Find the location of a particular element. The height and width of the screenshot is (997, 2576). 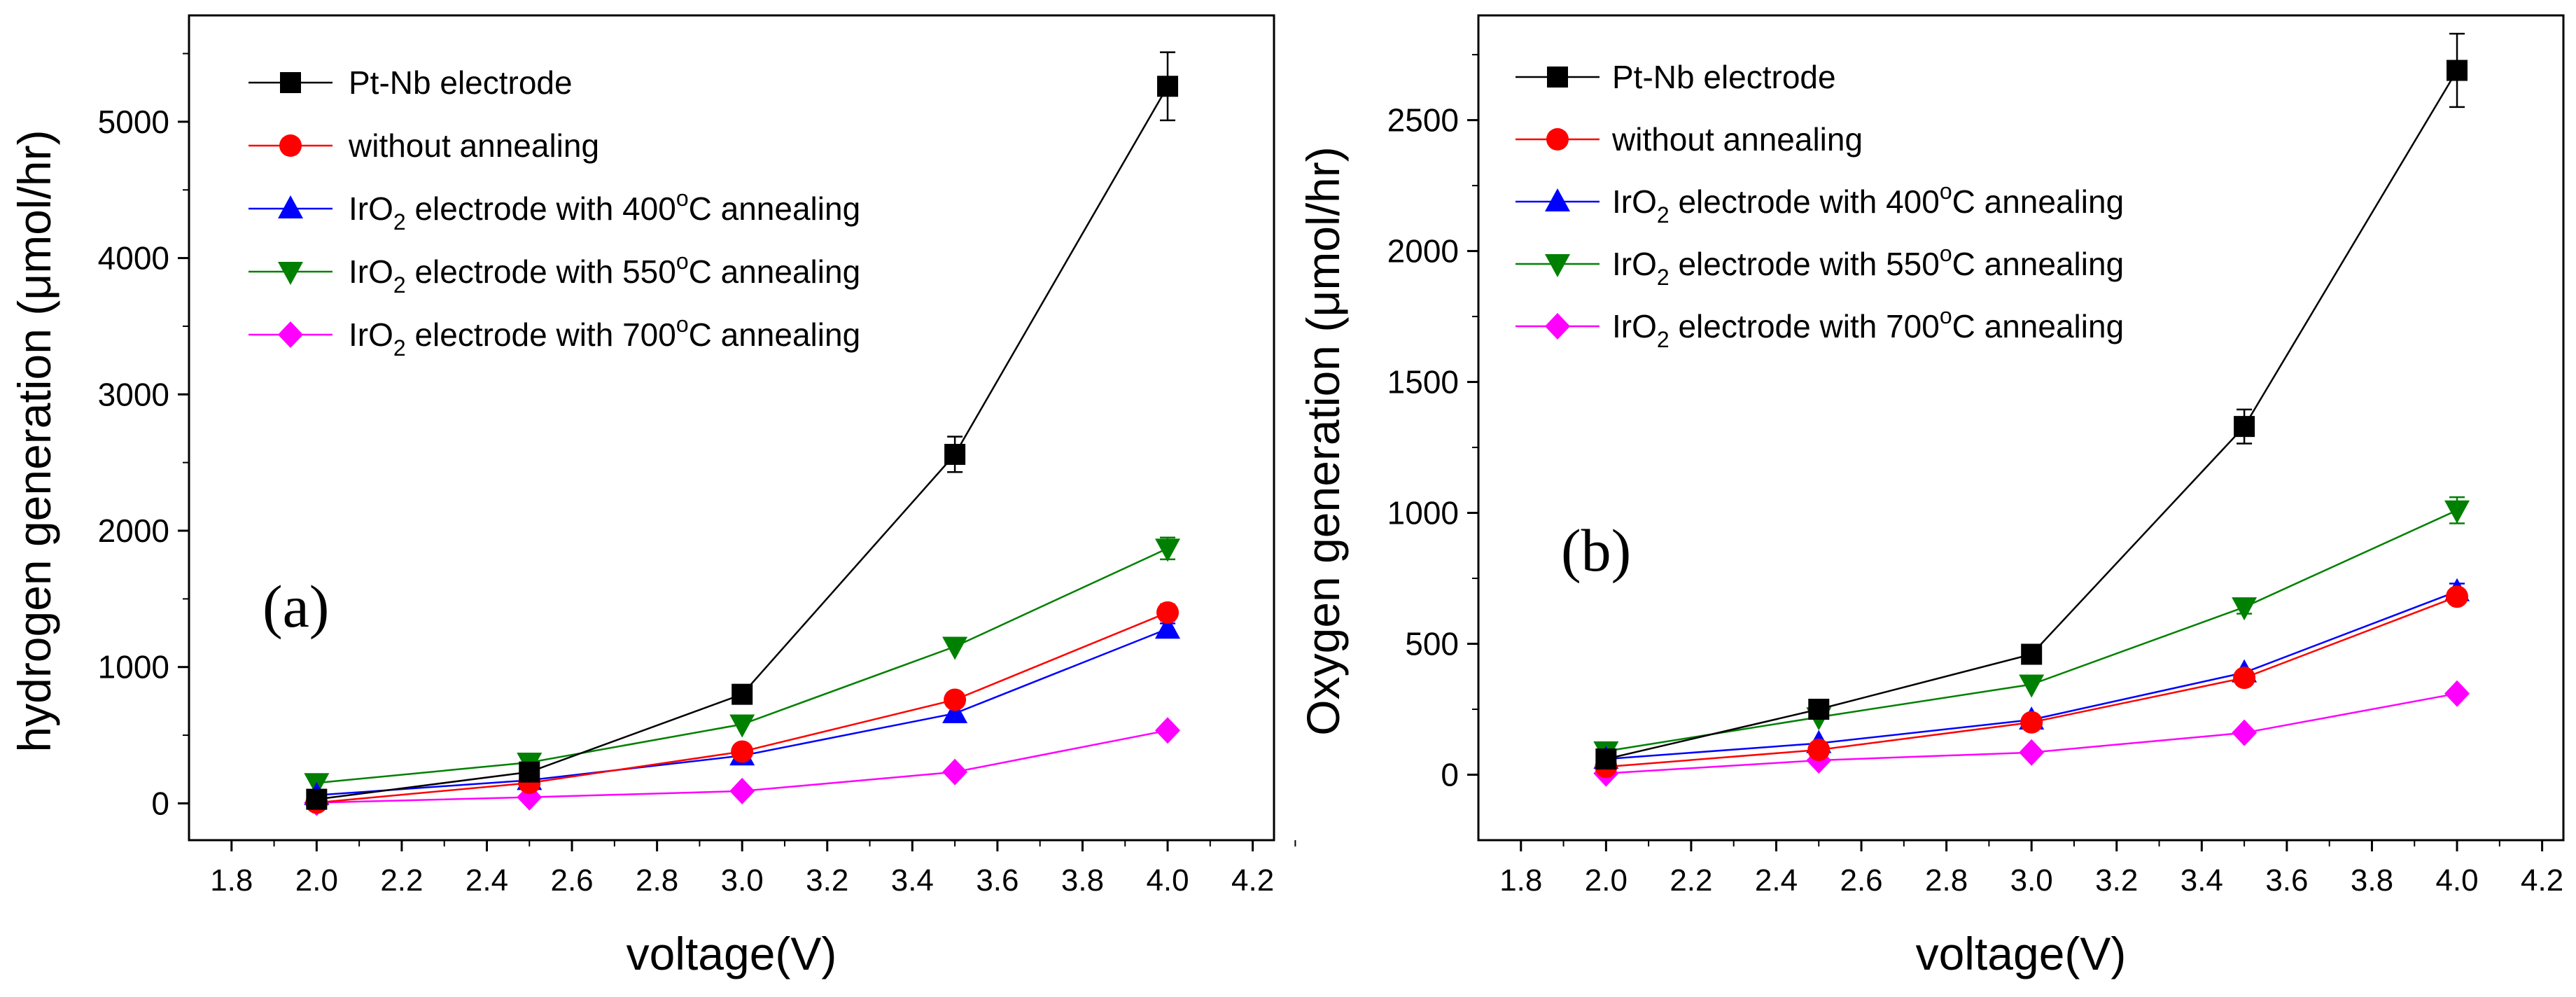

x-tick-label: 3.6 is located at coordinates (997, 880).